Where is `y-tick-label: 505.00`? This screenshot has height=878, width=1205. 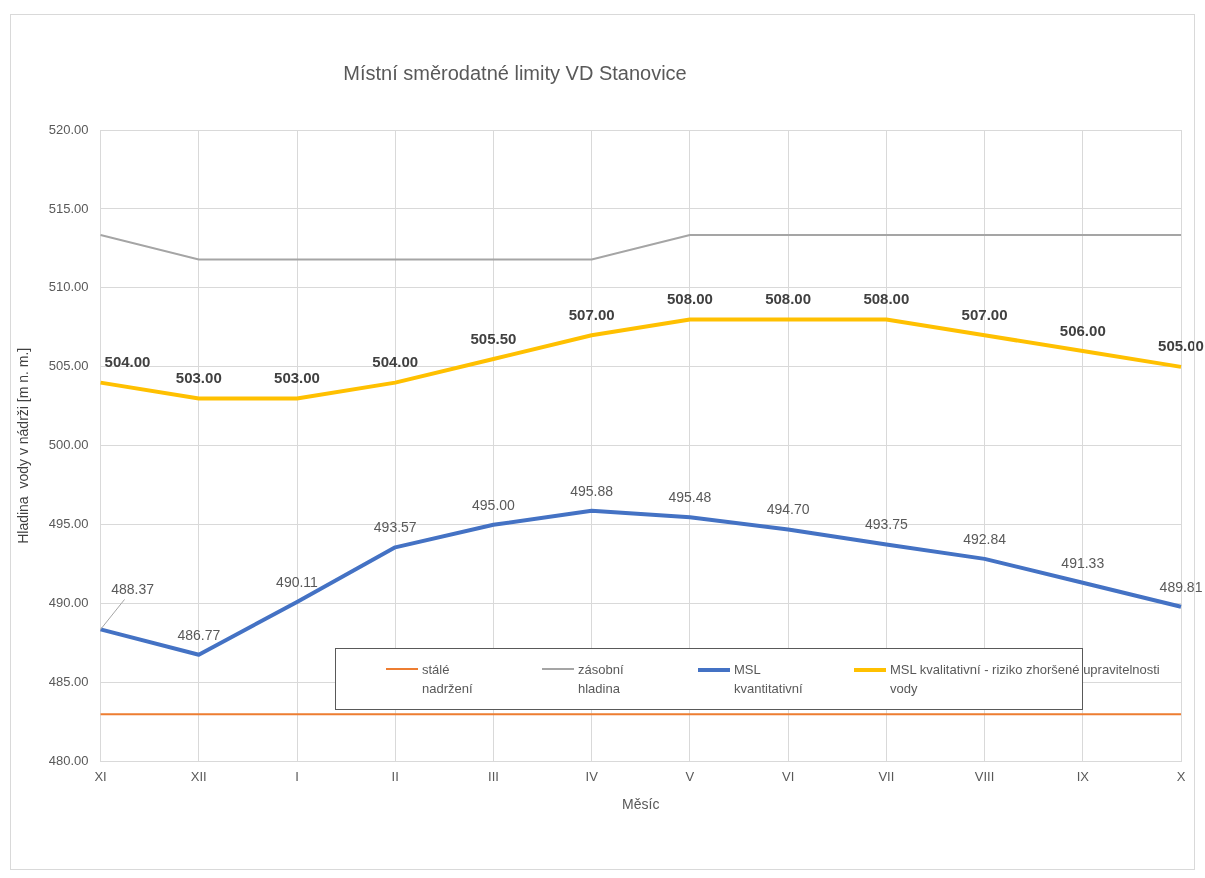
y-tick-label: 505.00 is located at coordinates (68, 366).